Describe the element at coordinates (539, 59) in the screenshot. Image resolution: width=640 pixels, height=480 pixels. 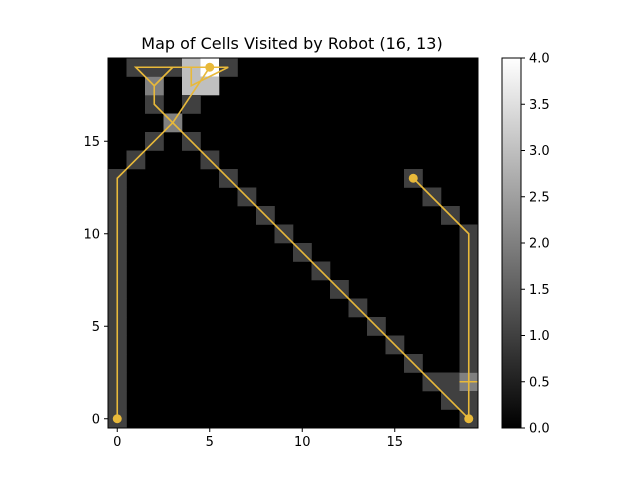
I see `colorbar-tick-label: 4.0` at that location.